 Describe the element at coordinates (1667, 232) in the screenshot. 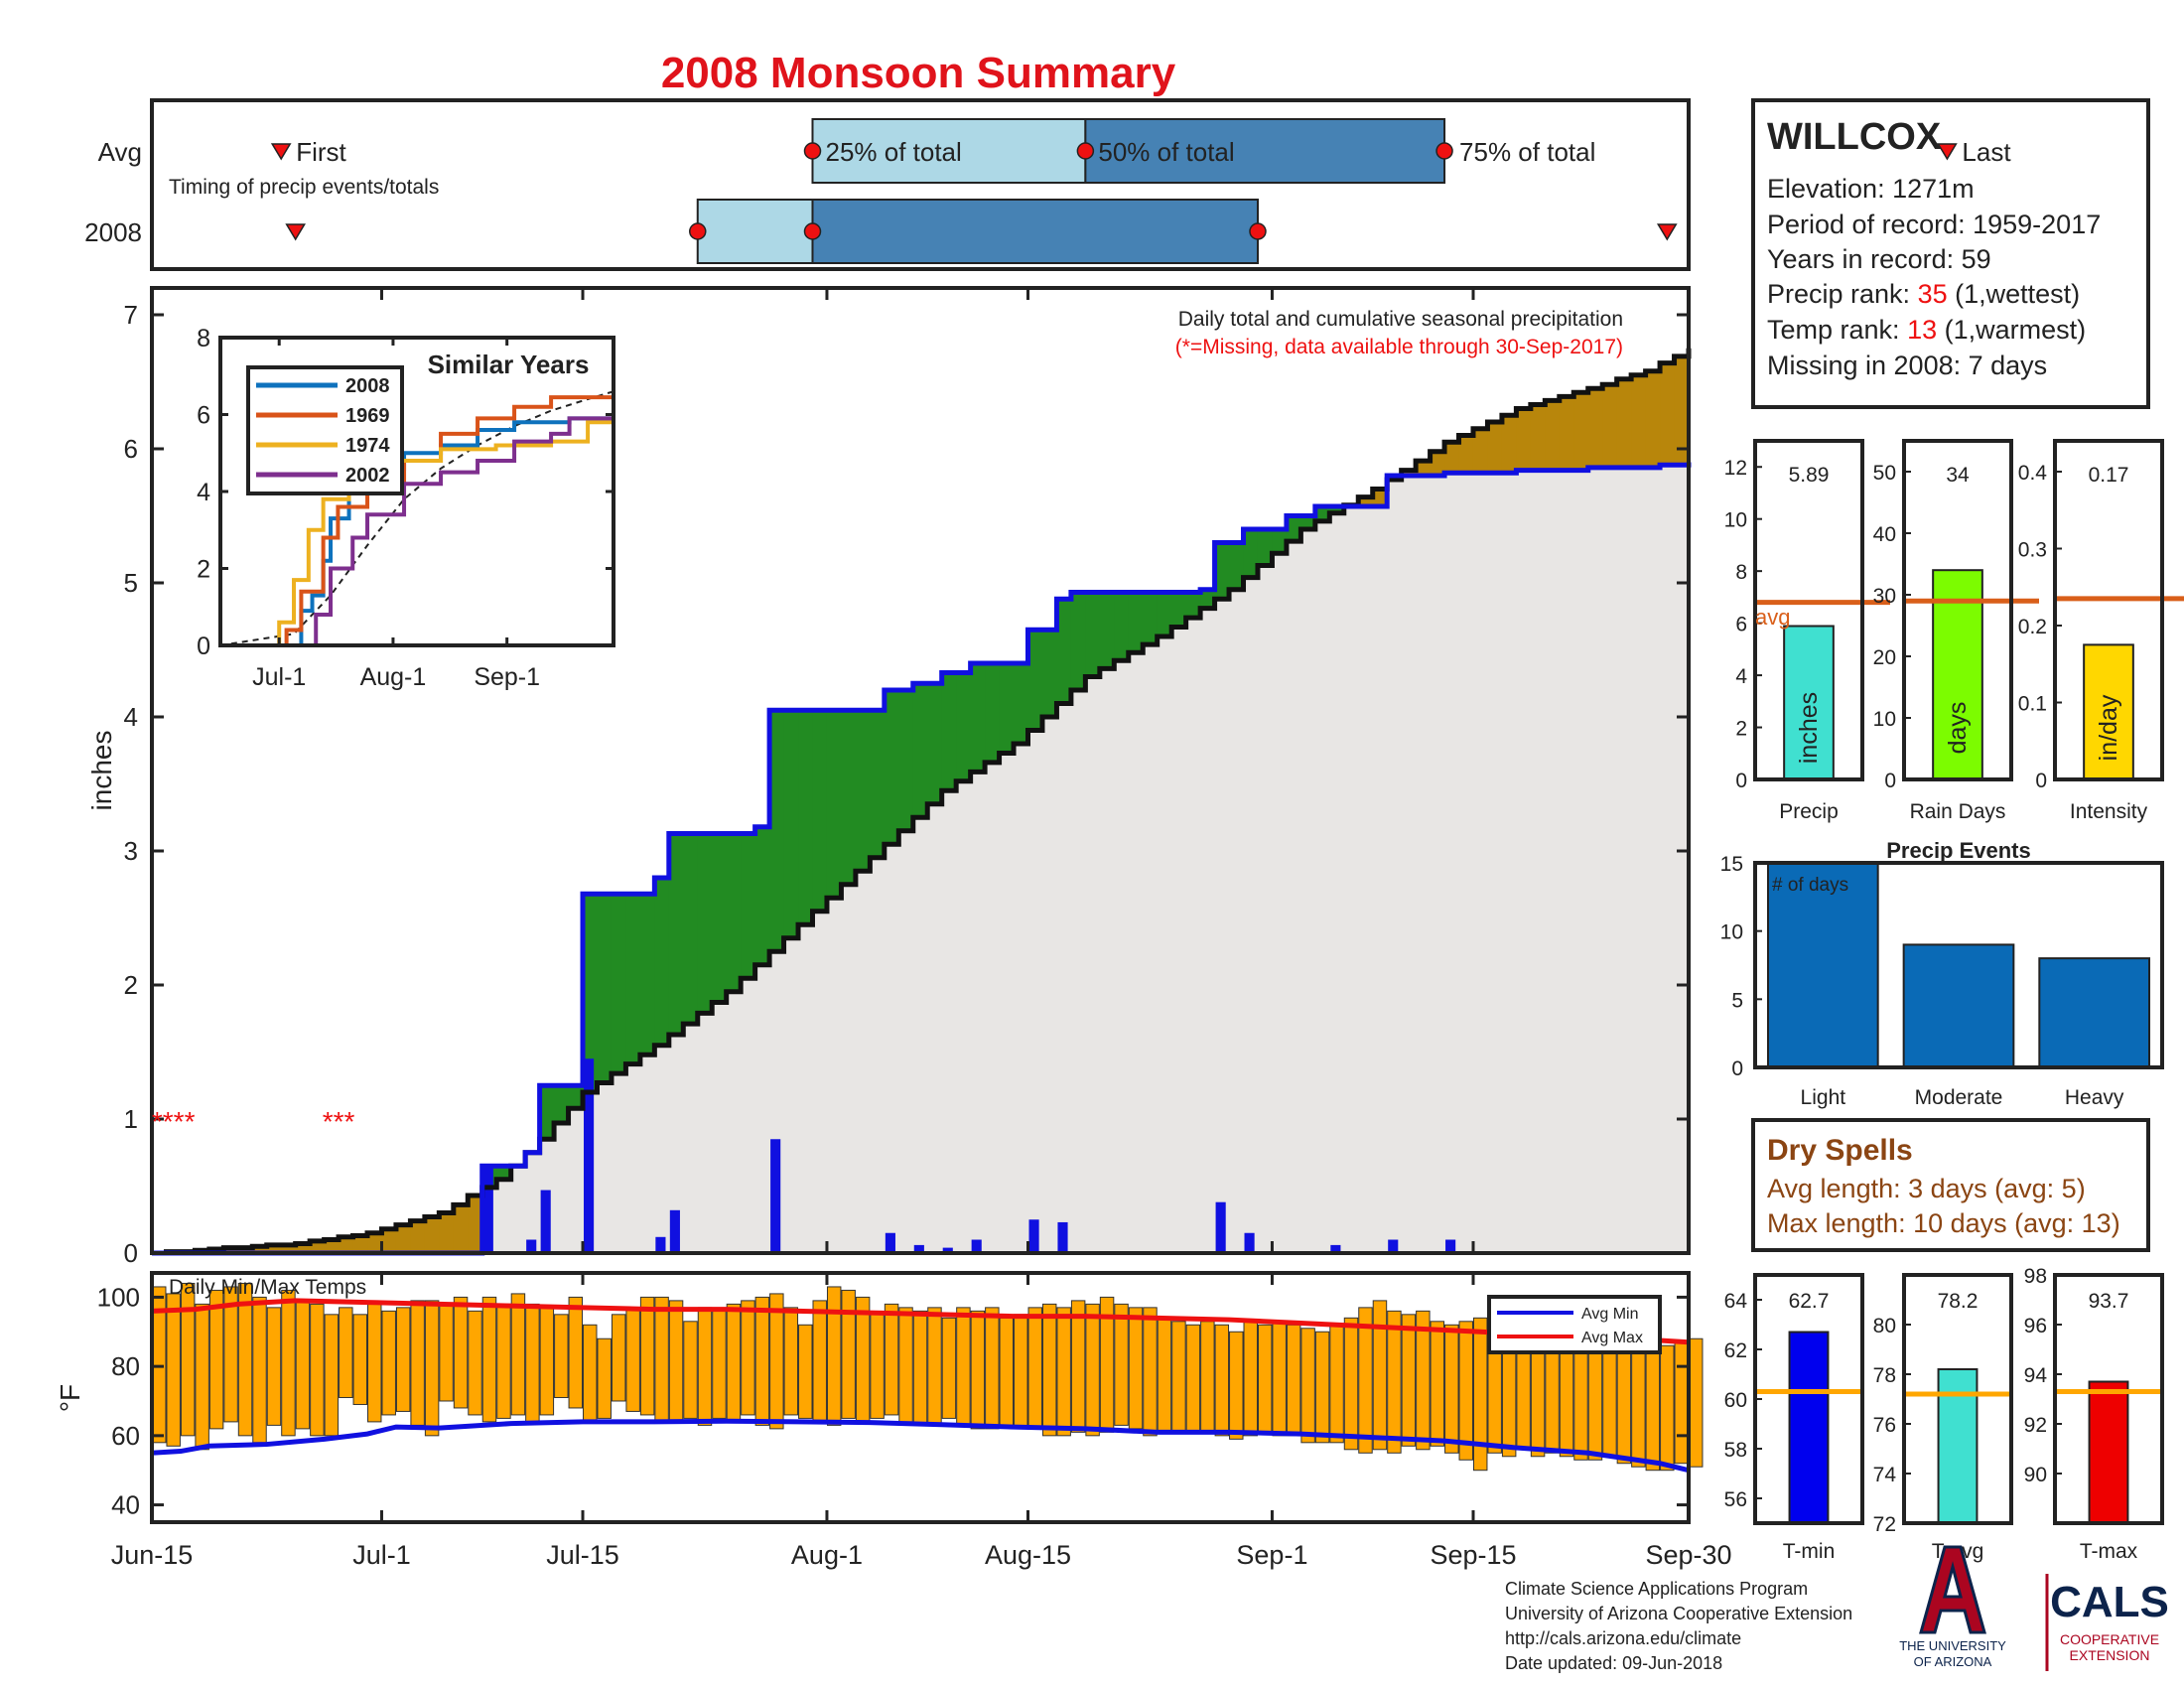

I see `year-last-event-marker` at that location.